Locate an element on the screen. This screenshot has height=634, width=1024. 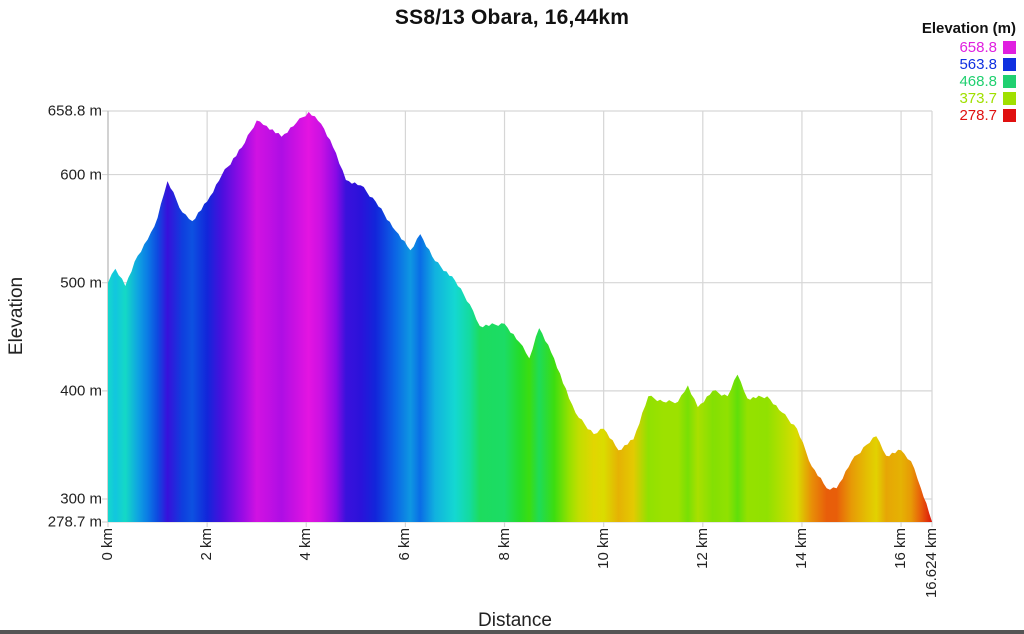
legend-entry: 658.8 is located at coordinates (969, 47).